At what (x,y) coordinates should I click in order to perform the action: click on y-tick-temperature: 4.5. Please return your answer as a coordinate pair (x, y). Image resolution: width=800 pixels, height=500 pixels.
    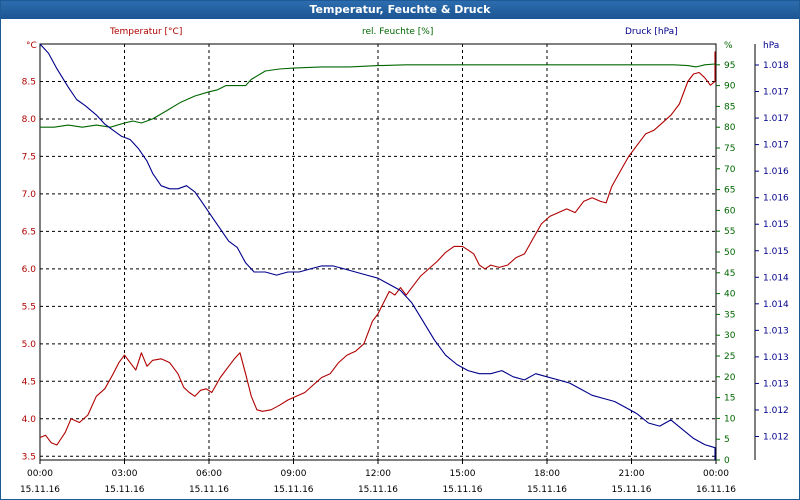
    Looking at the image, I should click on (29, 382).